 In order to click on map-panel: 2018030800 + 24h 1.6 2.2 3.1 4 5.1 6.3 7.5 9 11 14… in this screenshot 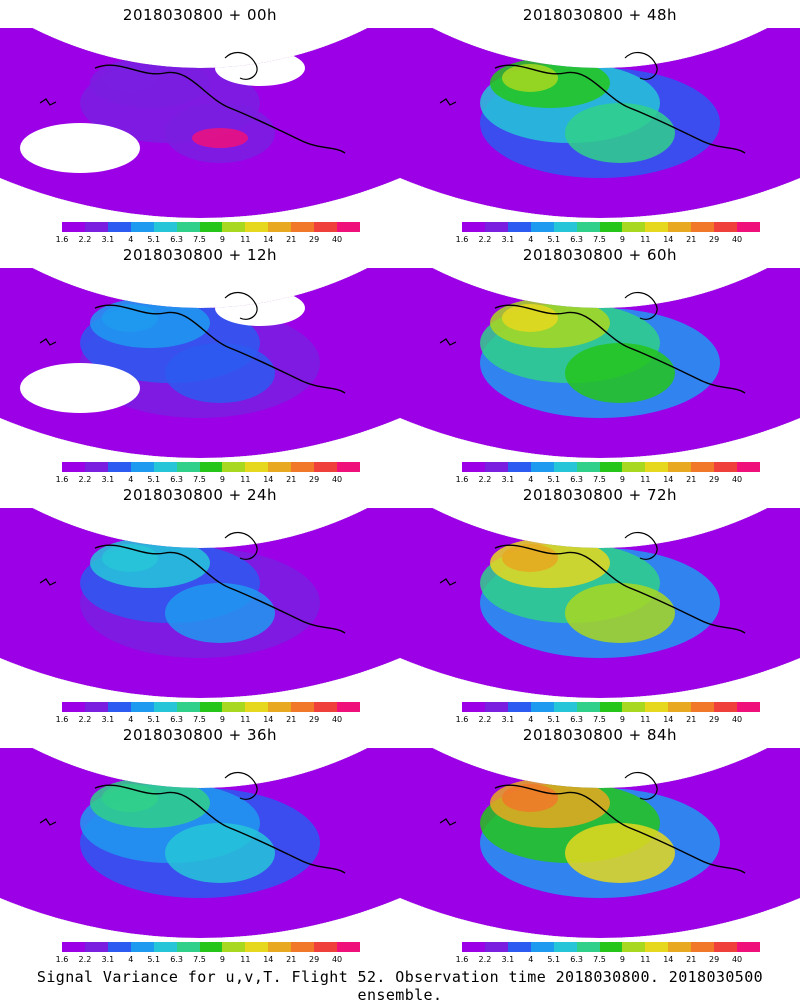, I will do `click(200, 602)`.